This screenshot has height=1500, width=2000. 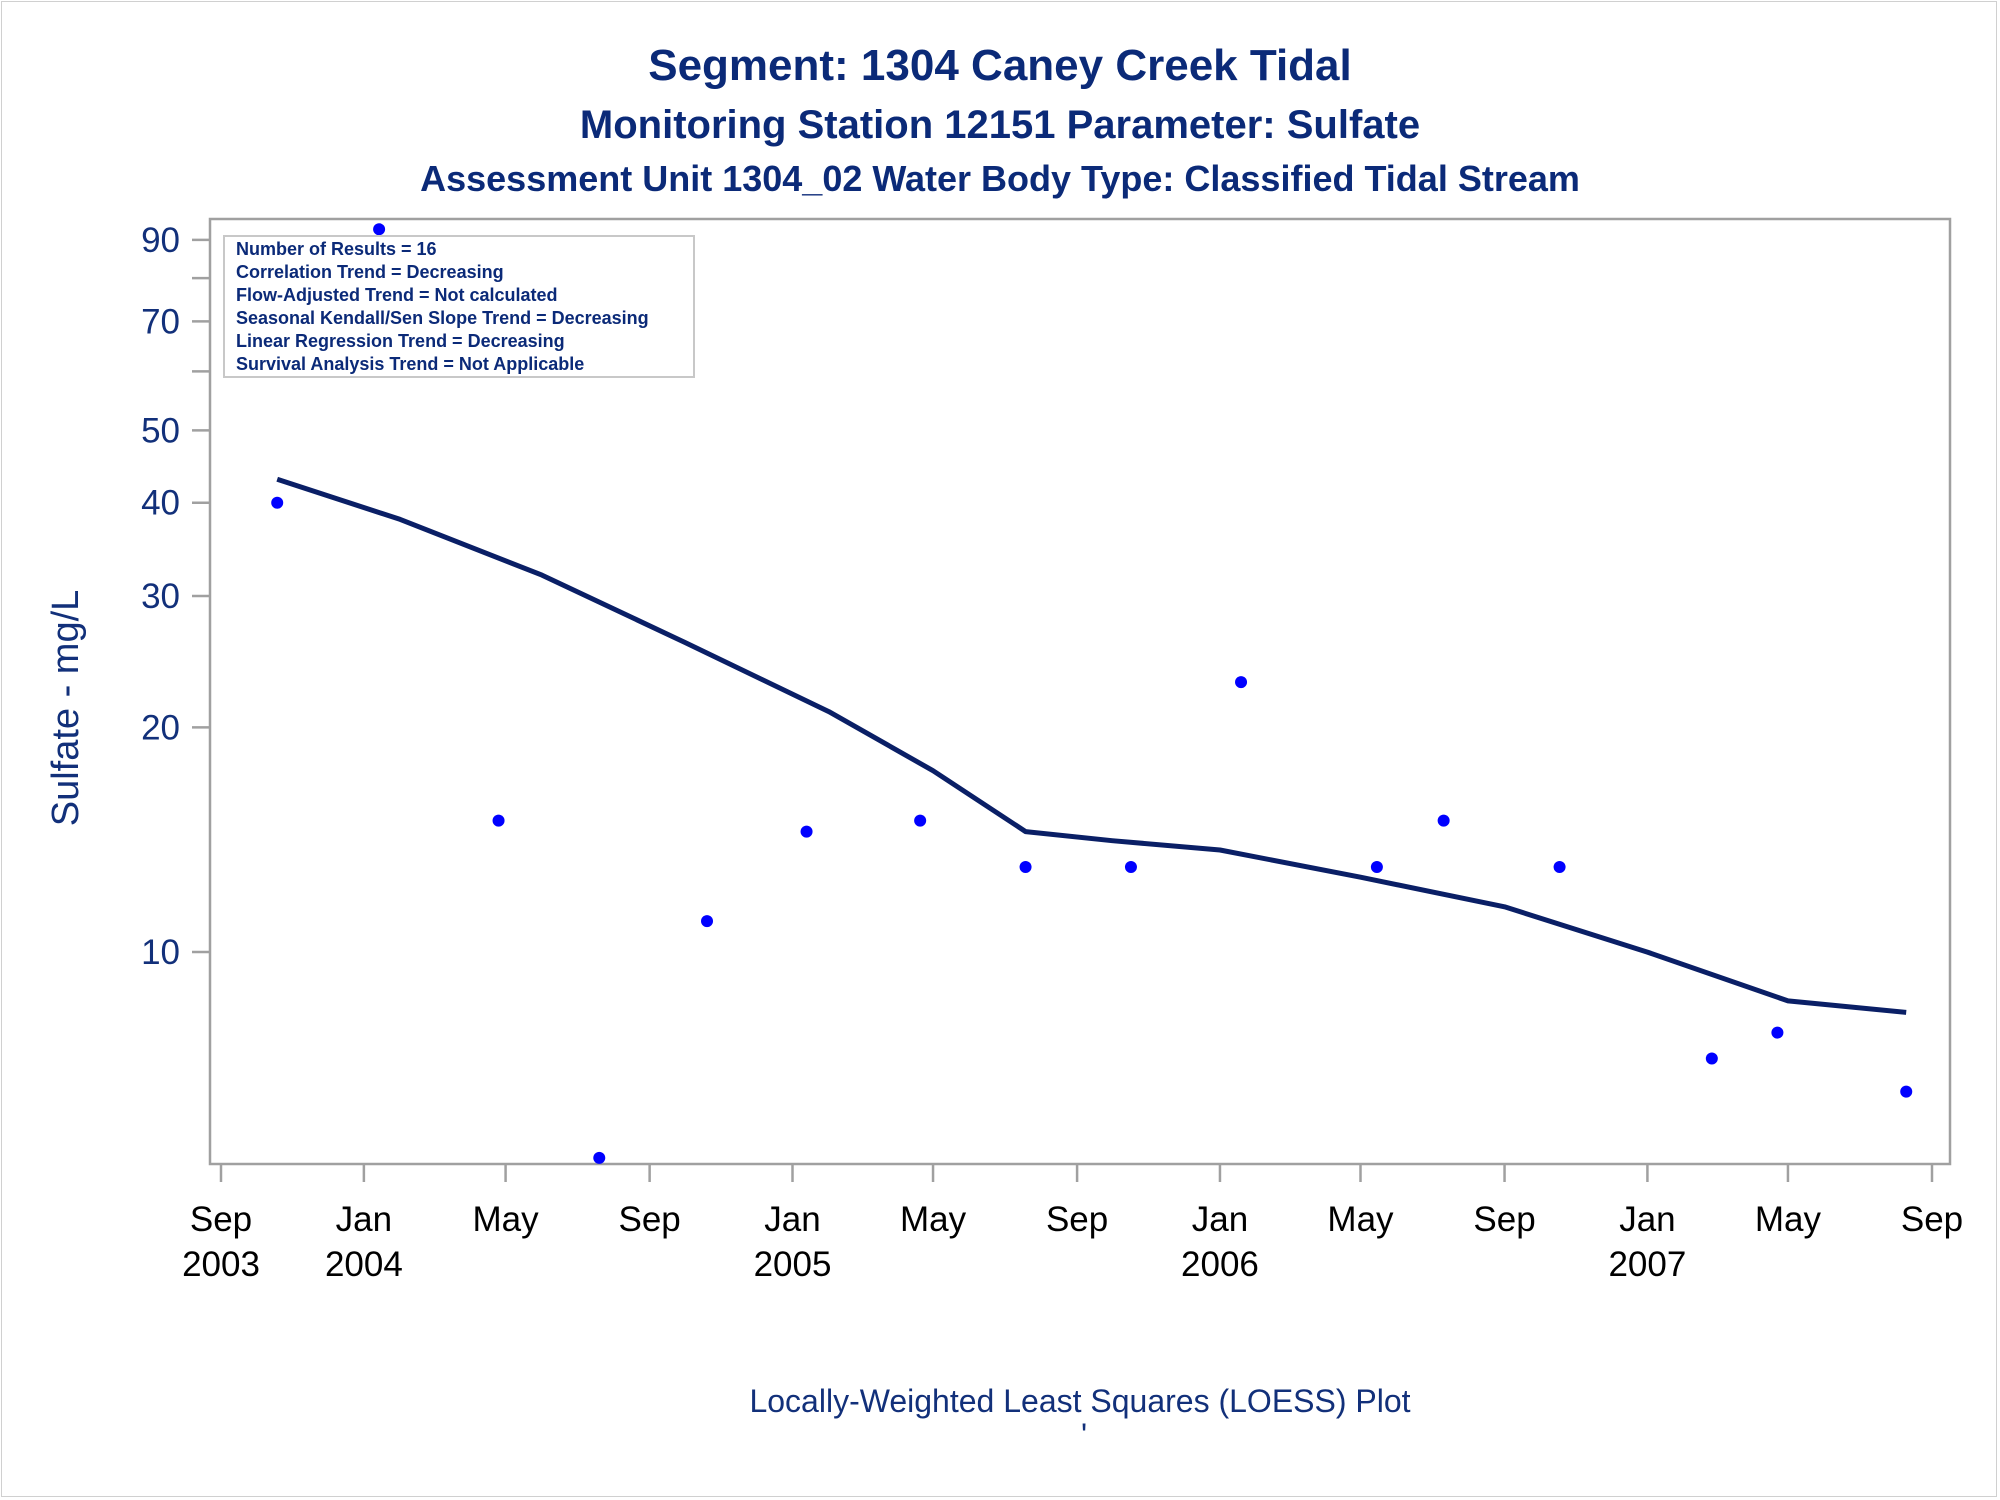 I want to click on x-tick-year-7: 2006, so click(x=1220, y=1264).